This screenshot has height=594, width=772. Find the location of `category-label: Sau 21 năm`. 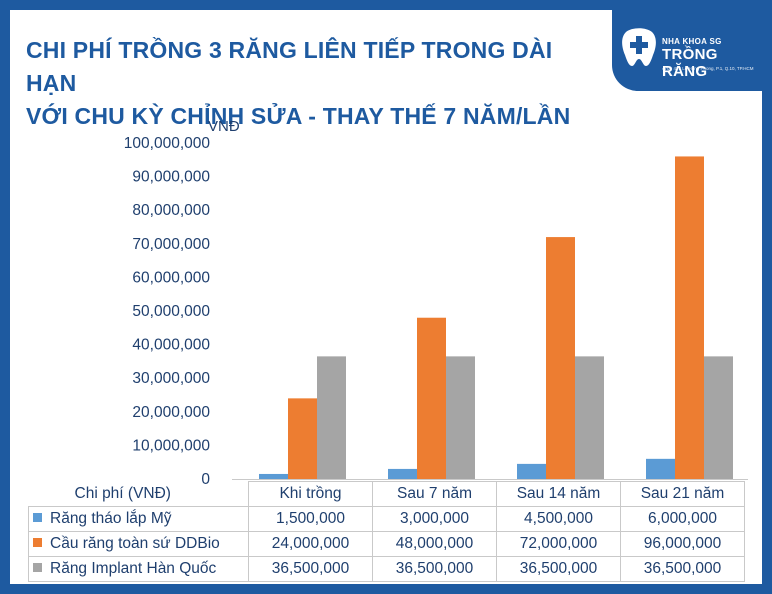

category-label: Sau 21 năm is located at coordinates (682, 494).